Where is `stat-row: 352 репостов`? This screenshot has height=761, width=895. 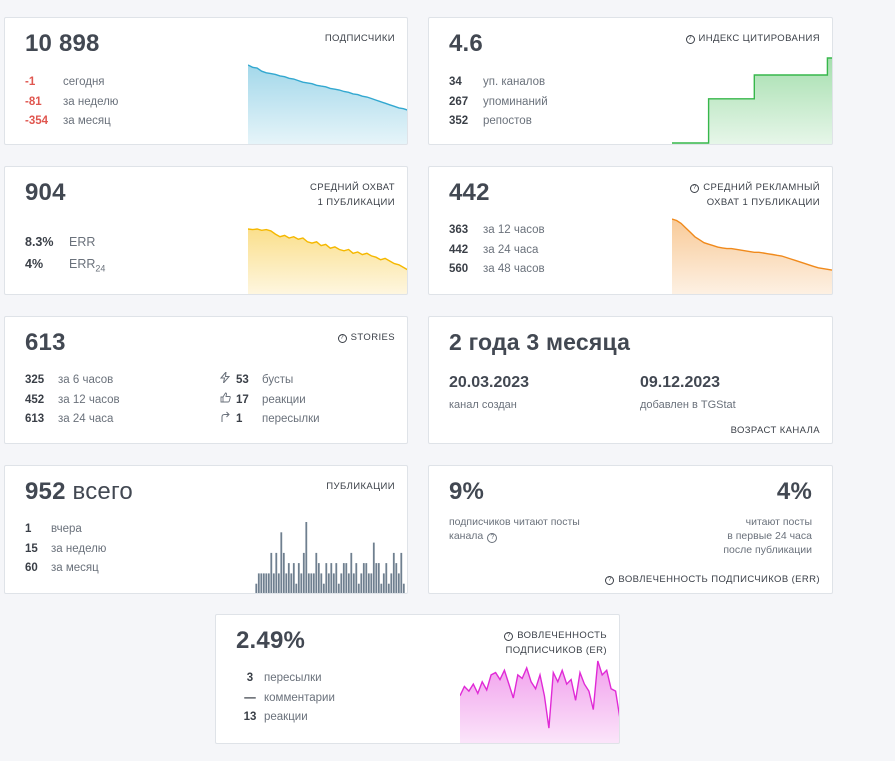 stat-row: 352 репостов is located at coordinates (498, 122).